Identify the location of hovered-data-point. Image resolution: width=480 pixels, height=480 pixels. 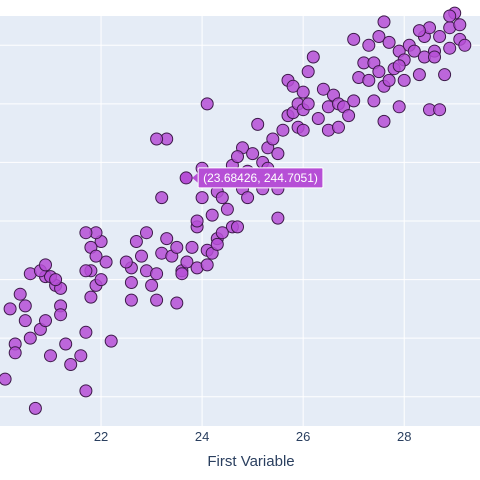
(186, 178).